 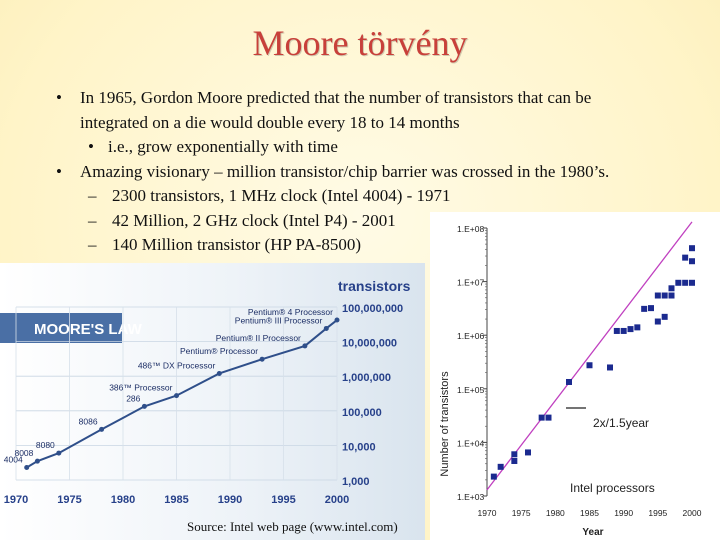 What do you see at coordinates (623, 513) in the screenshot?
I see `intel-x-tick-label: 1990` at bounding box center [623, 513].